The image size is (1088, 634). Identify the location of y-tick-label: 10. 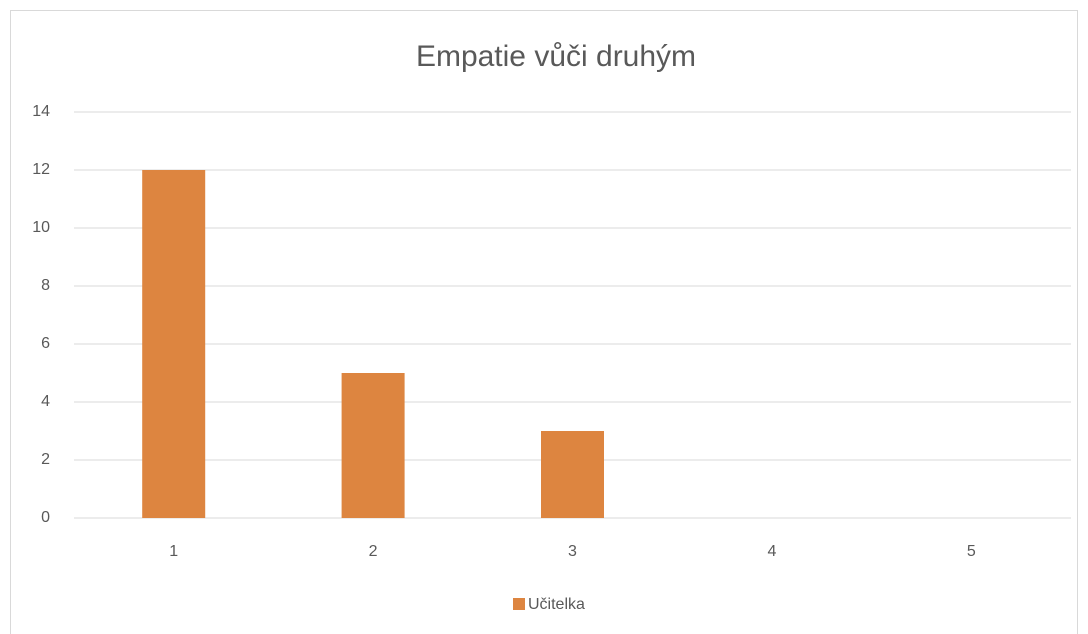
(41, 227).